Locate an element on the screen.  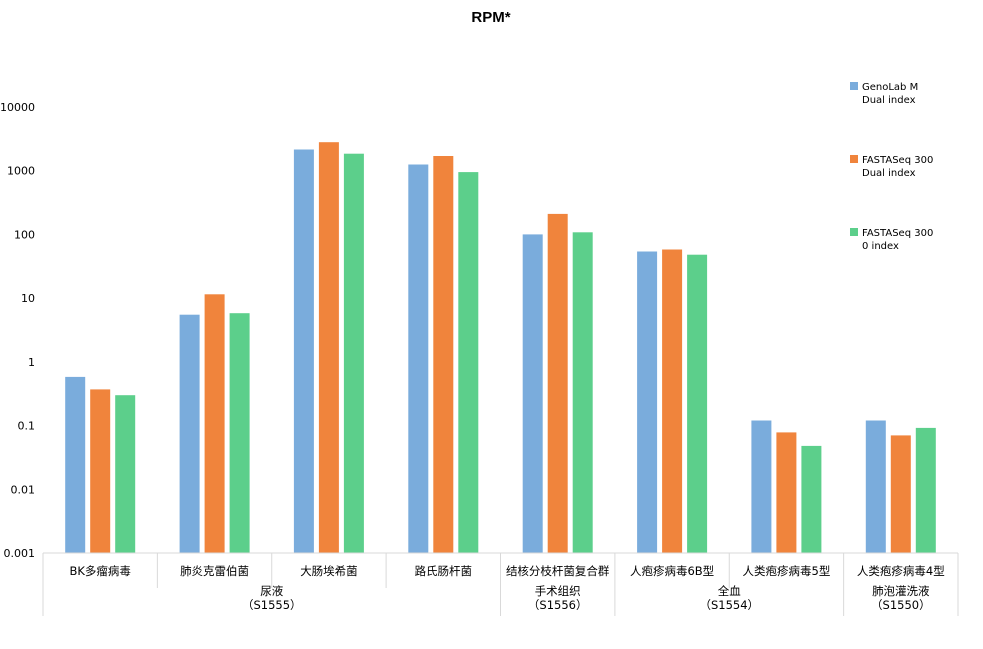
x-tick-label: 人类疱疹病毒4型 is located at coordinates (901, 571).